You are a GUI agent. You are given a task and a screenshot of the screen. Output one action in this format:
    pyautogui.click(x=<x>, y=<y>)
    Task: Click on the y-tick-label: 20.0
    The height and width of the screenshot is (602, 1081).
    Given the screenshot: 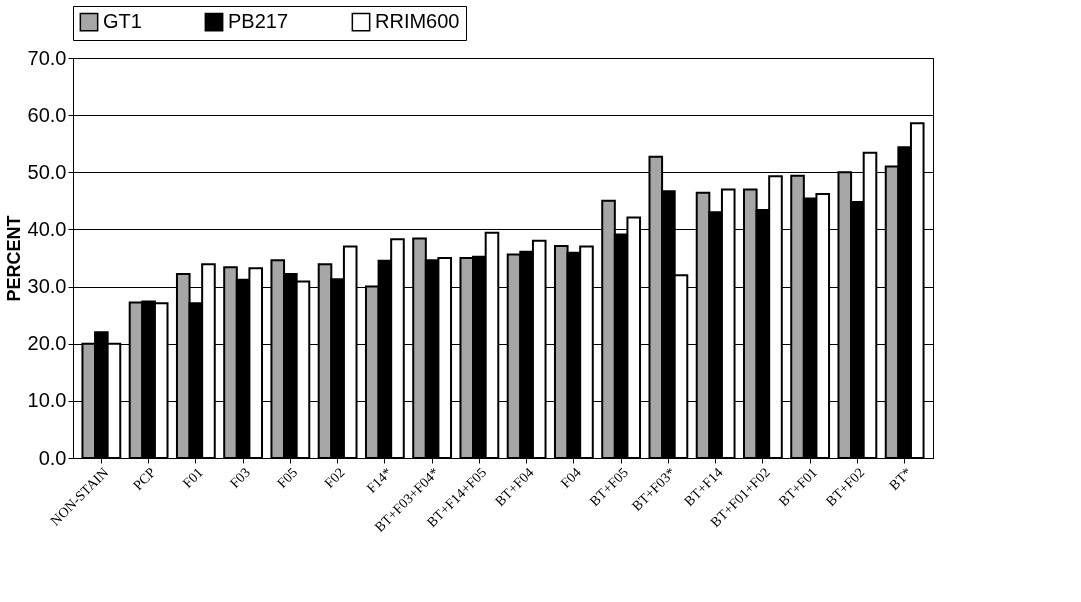 What is the action you would take?
    pyautogui.click(x=47, y=343)
    